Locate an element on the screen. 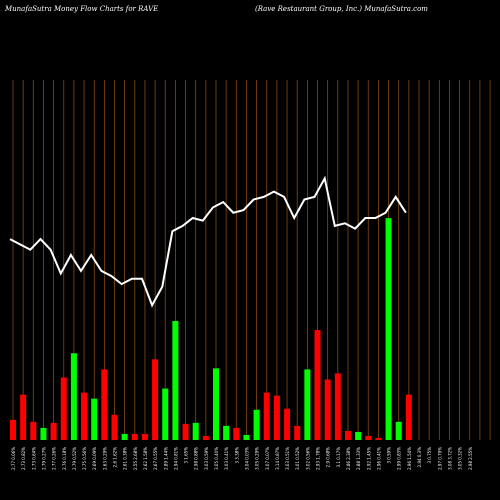 The height and width of the screenshot is (500, 500). x-axis-label: 3.03 0.59% is located at coordinates (206, 458).